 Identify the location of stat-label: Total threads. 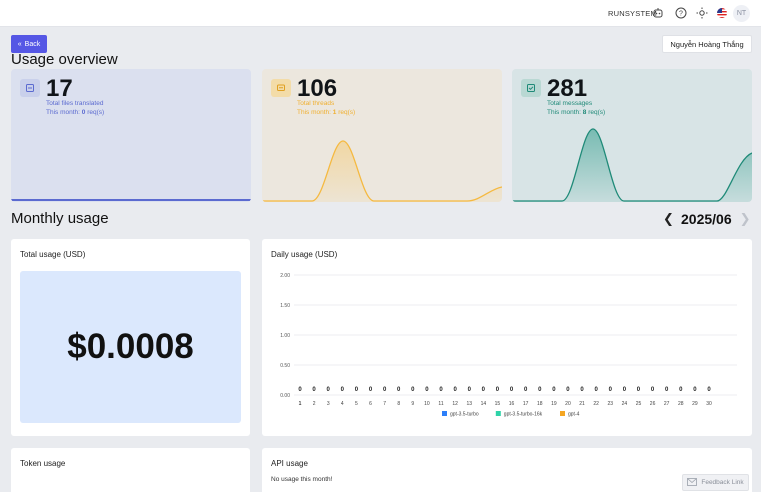
(316, 103).